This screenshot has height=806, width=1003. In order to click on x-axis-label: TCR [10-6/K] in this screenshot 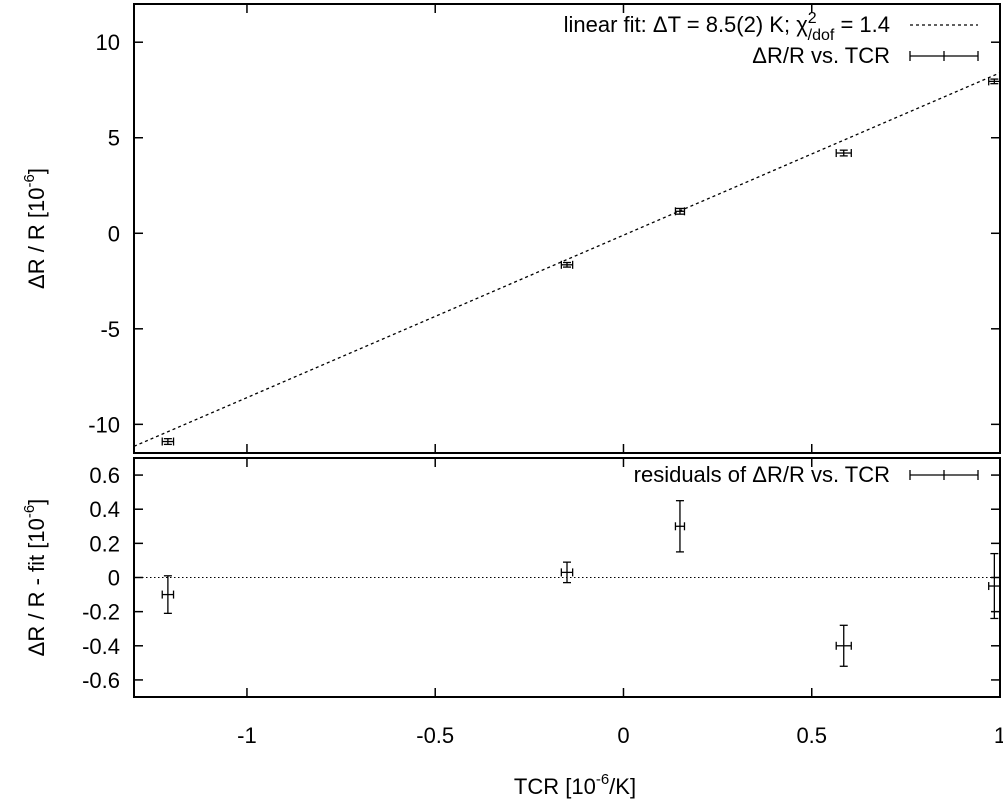, I will do `click(575, 785)`.